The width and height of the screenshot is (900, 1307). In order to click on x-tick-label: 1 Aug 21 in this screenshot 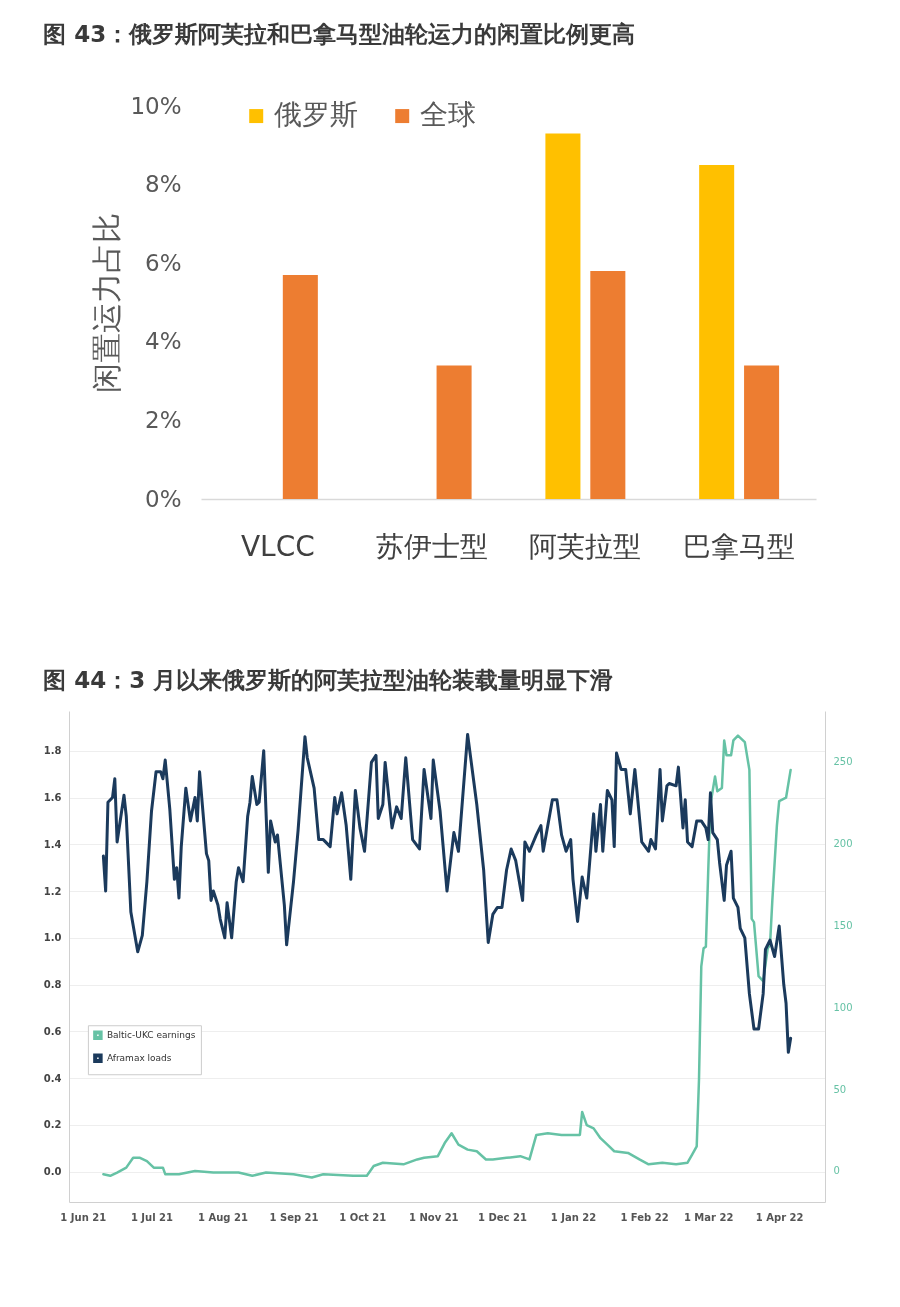, I will do `click(223, 1217)`.